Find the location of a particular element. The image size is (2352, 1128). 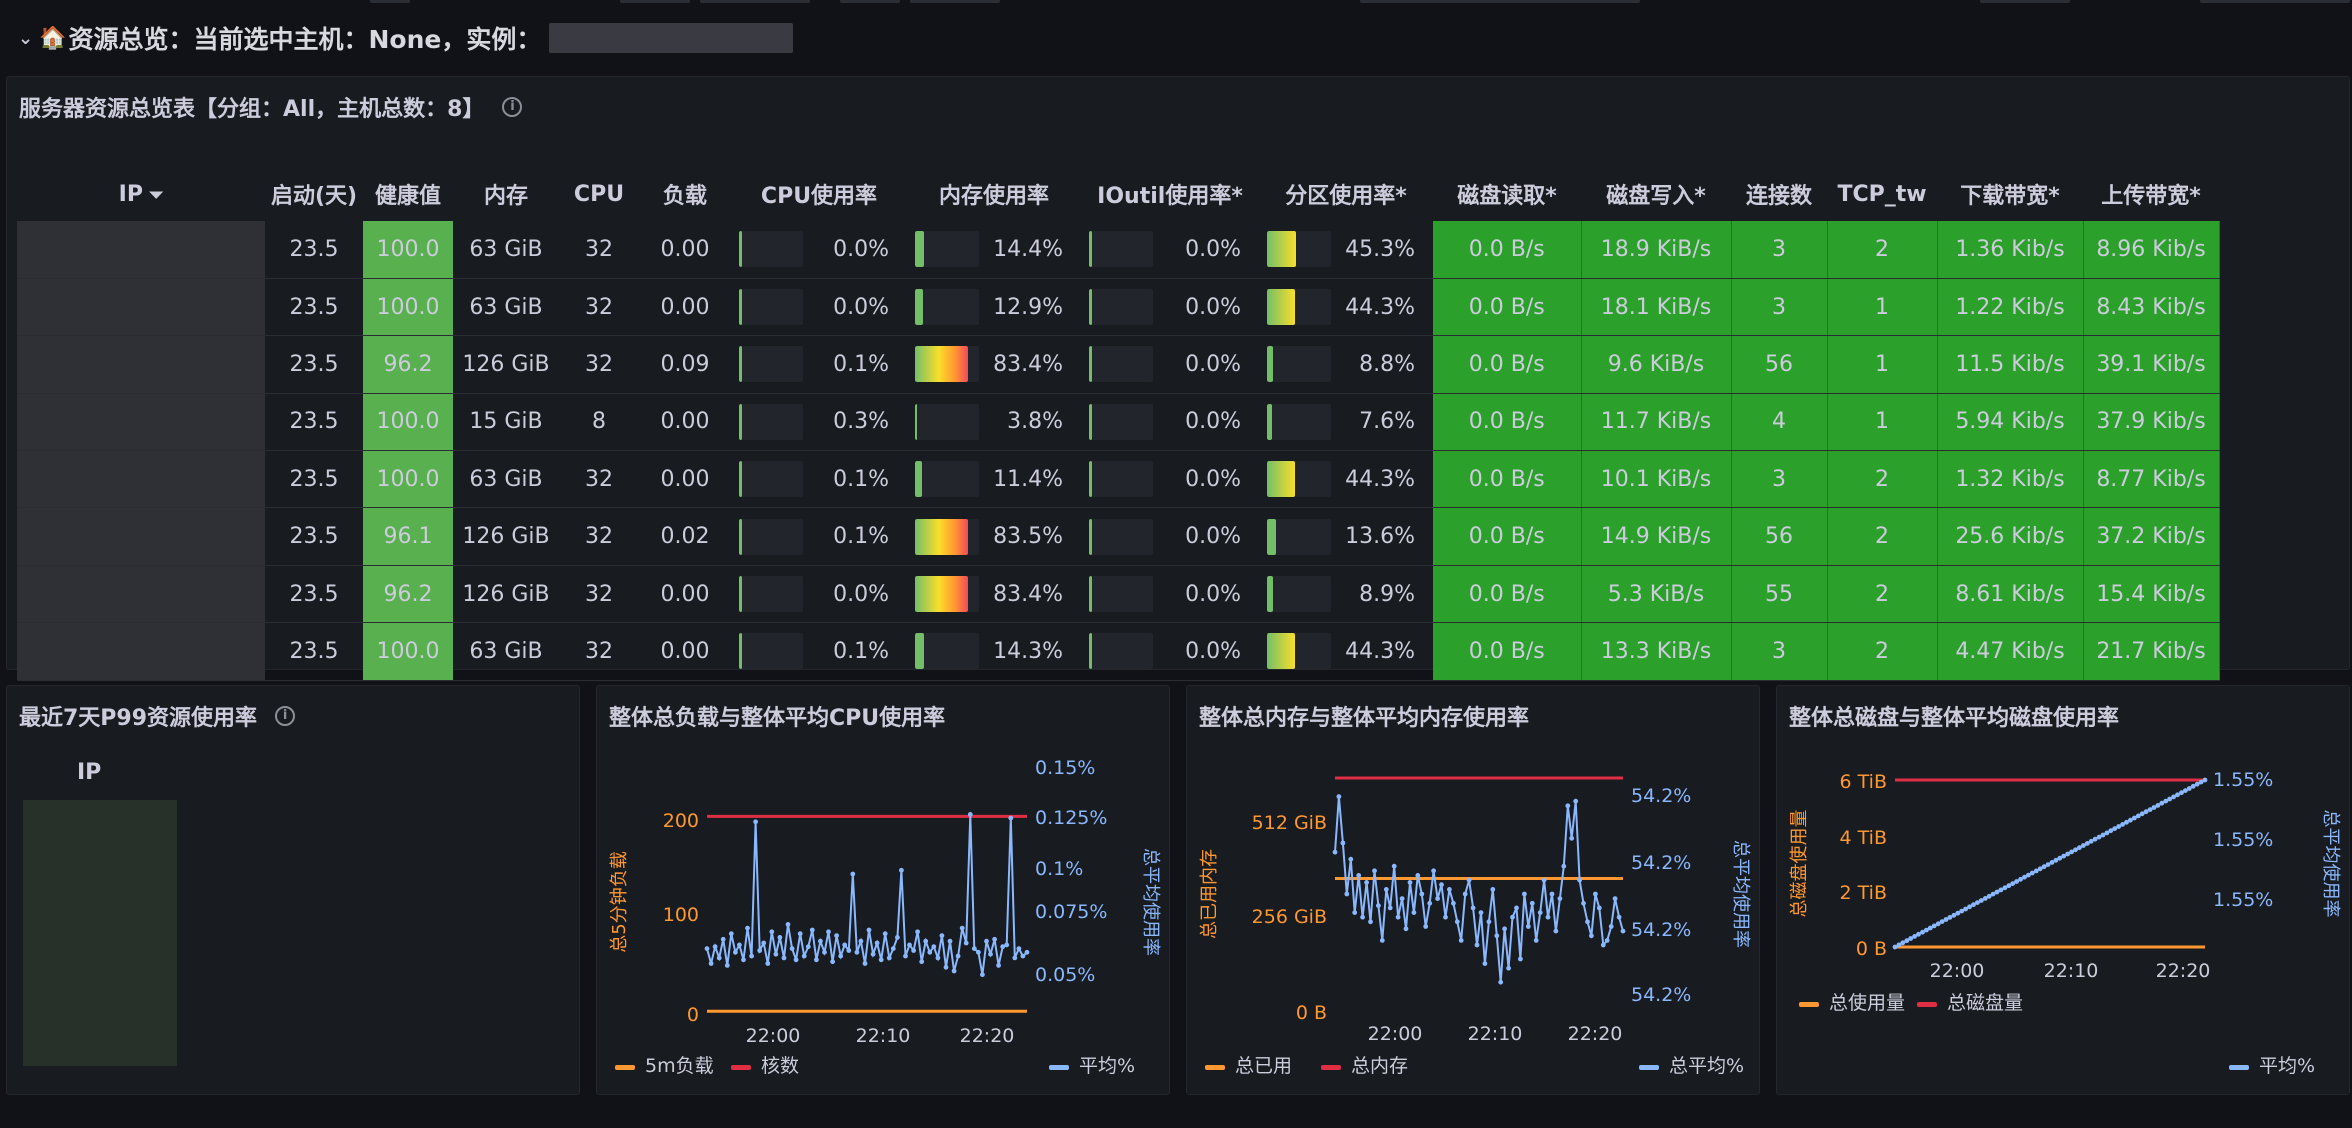

column-header: 磁盘读取* is located at coordinates (1507, 194).